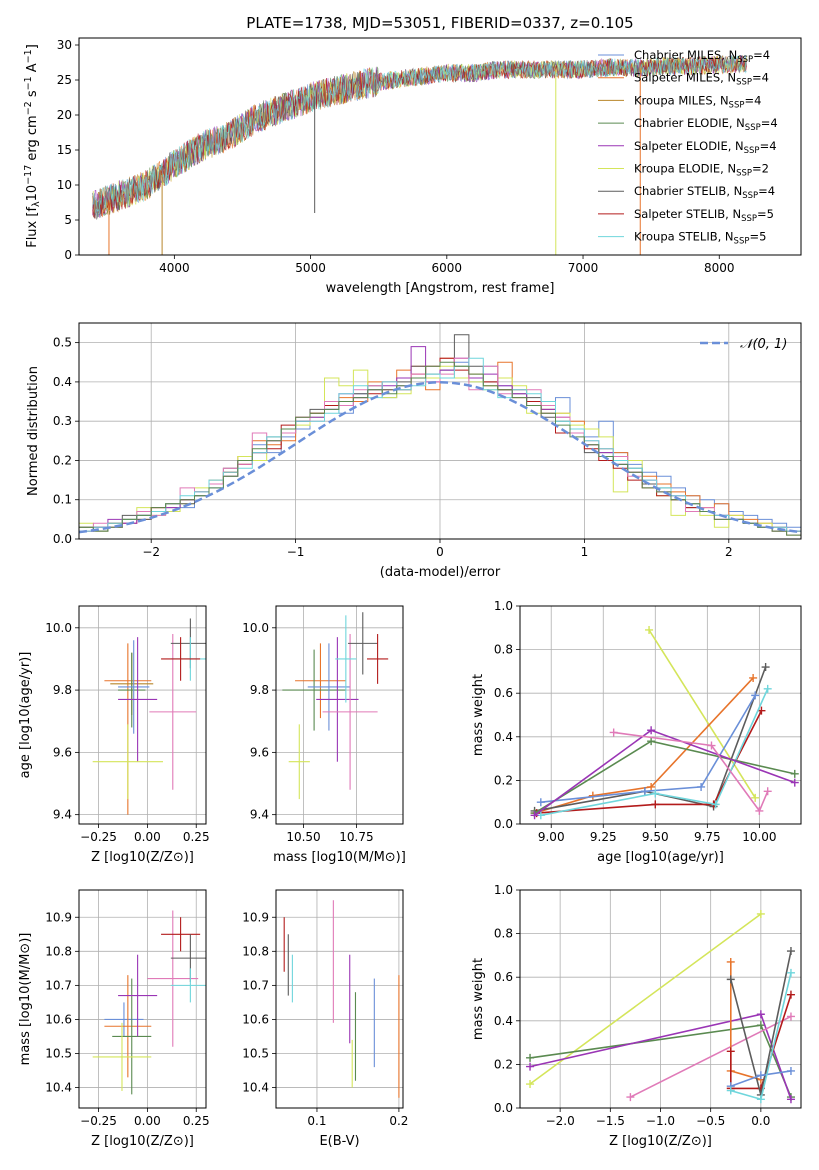  Describe the element at coordinates (62, 690) in the screenshot. I see `y-tick-label: 9.8` at that location.